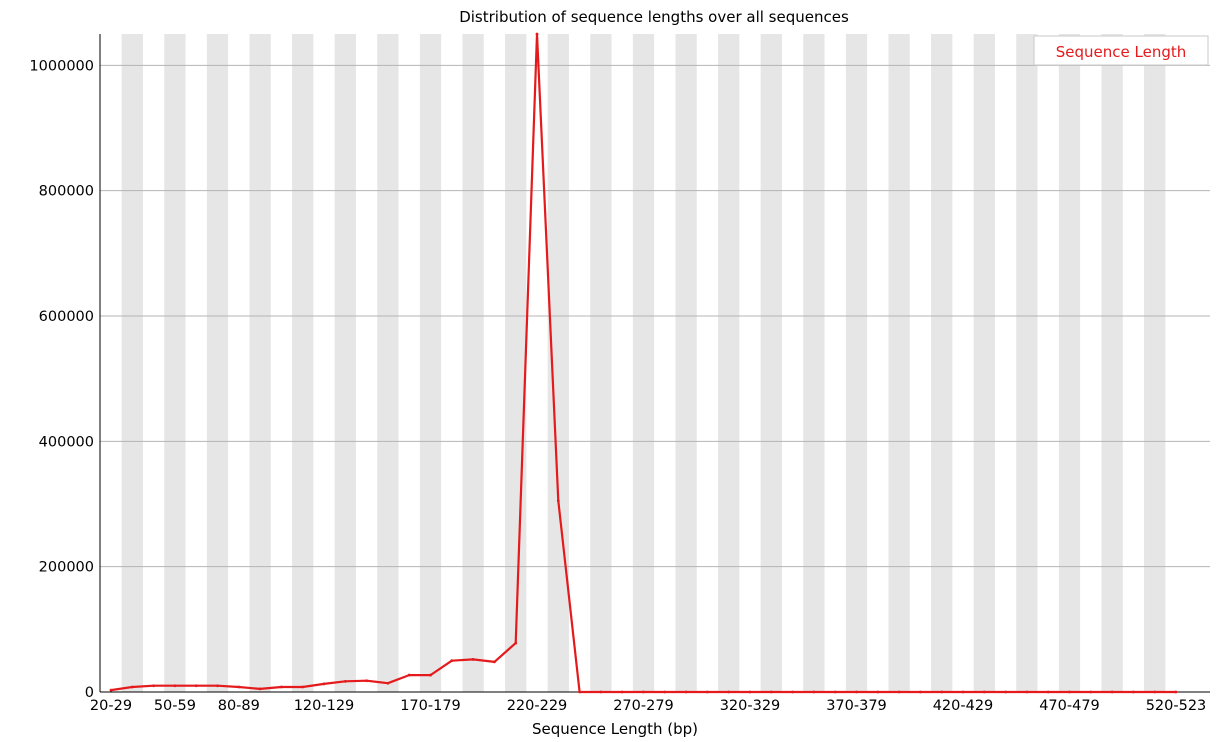 This screenshot has height=742, width=1224. I want to click on x-tick-label: 50-59, so click(175, 706).